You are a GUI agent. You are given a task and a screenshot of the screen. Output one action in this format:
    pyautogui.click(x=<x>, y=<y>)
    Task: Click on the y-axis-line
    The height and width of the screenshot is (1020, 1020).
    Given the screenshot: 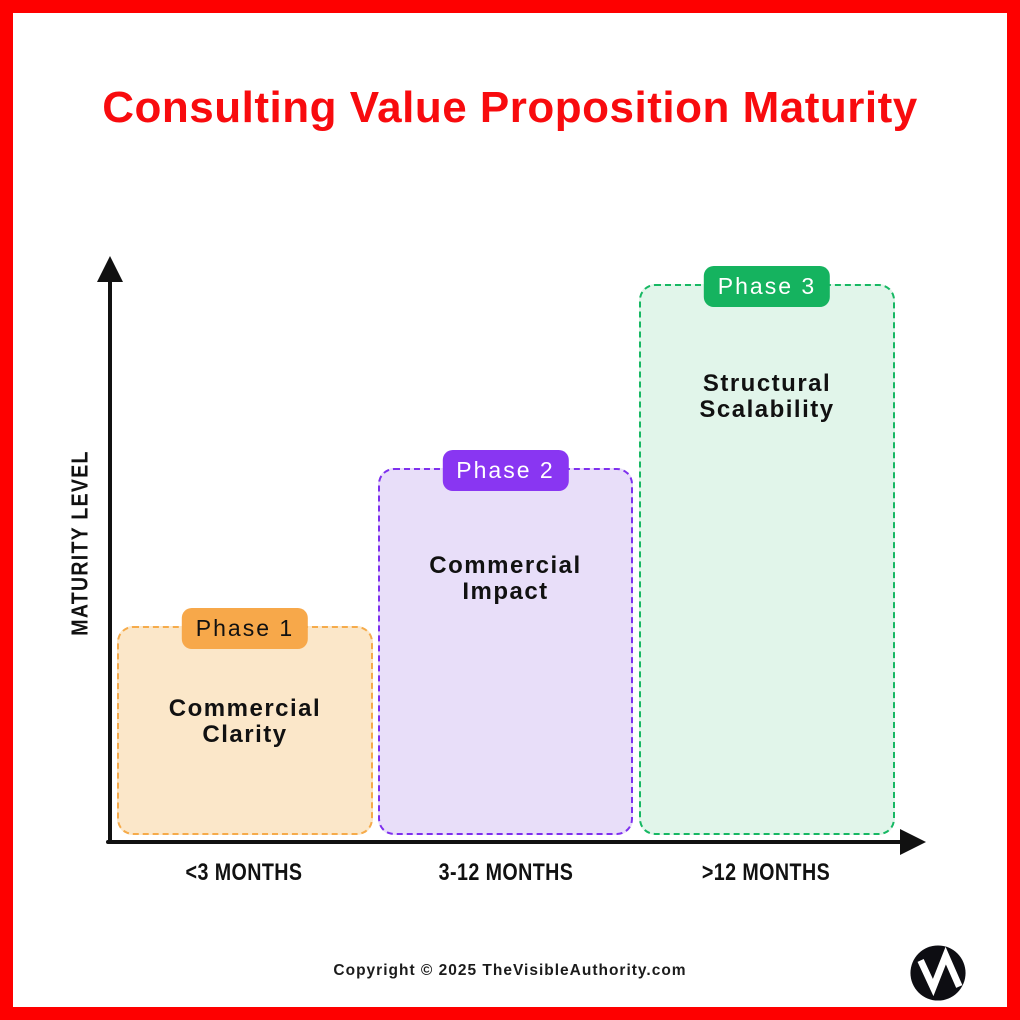 What is the action you would take?
    pyautogui.click(x=110, y=559)
    